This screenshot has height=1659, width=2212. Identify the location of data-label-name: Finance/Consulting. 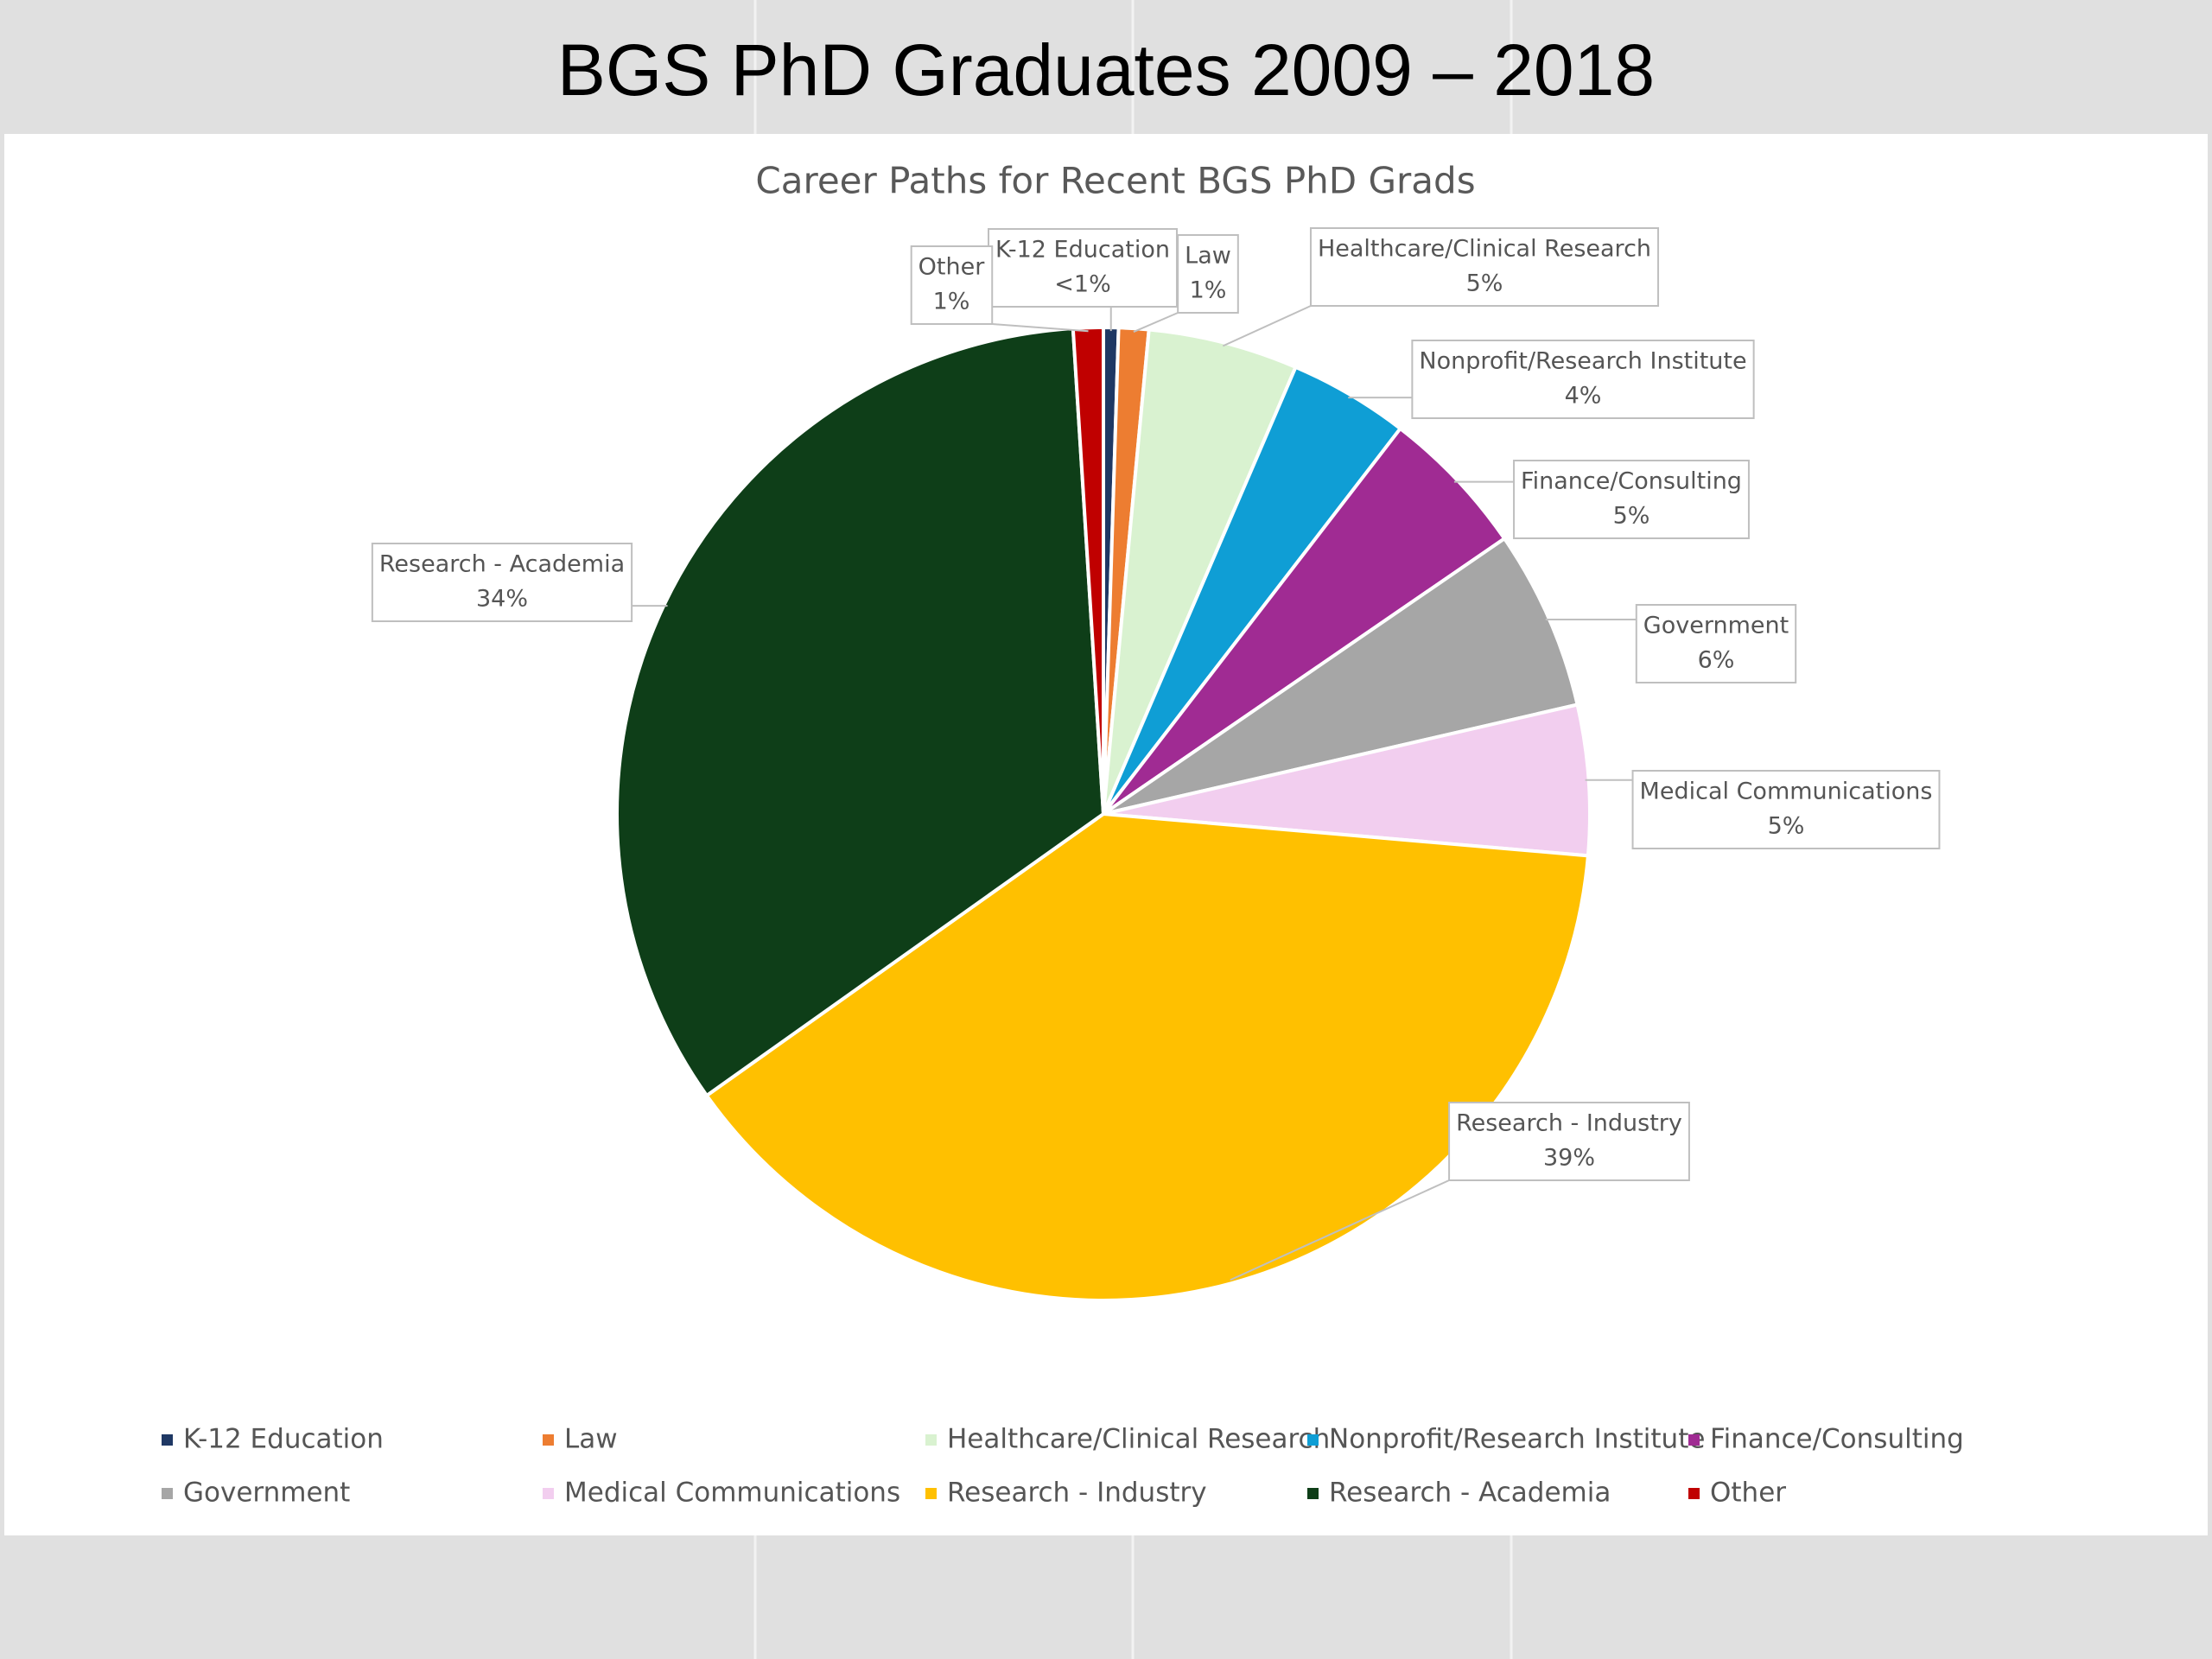
(1631, 481).